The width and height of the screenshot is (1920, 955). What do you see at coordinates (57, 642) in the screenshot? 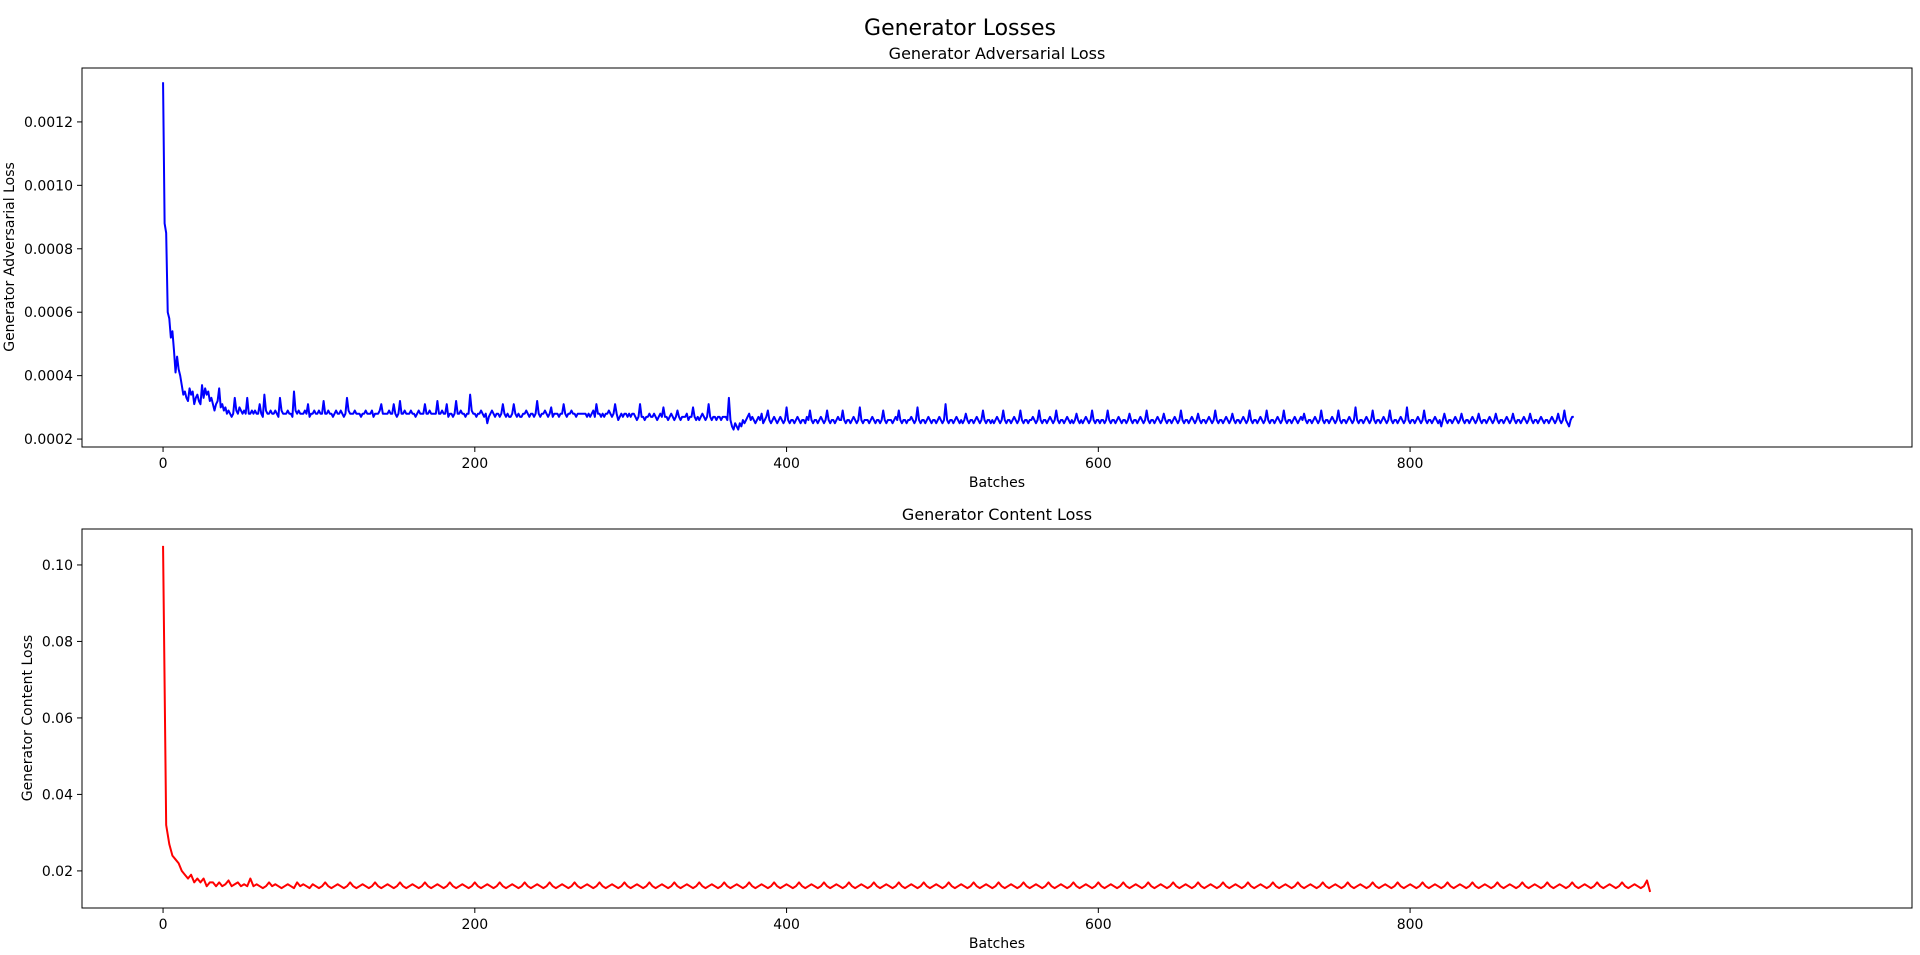
I see `y-tick-label: 0.08` at bounding box center [57, 642].